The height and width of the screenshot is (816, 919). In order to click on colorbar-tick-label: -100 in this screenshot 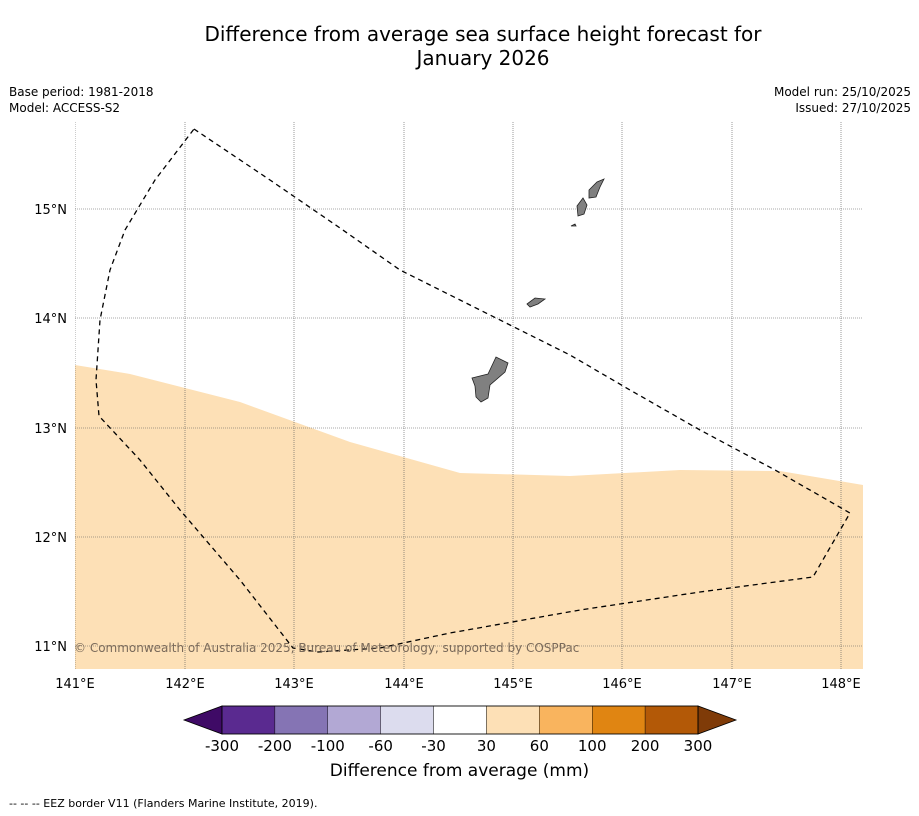, I will do `click(328, 746)`.